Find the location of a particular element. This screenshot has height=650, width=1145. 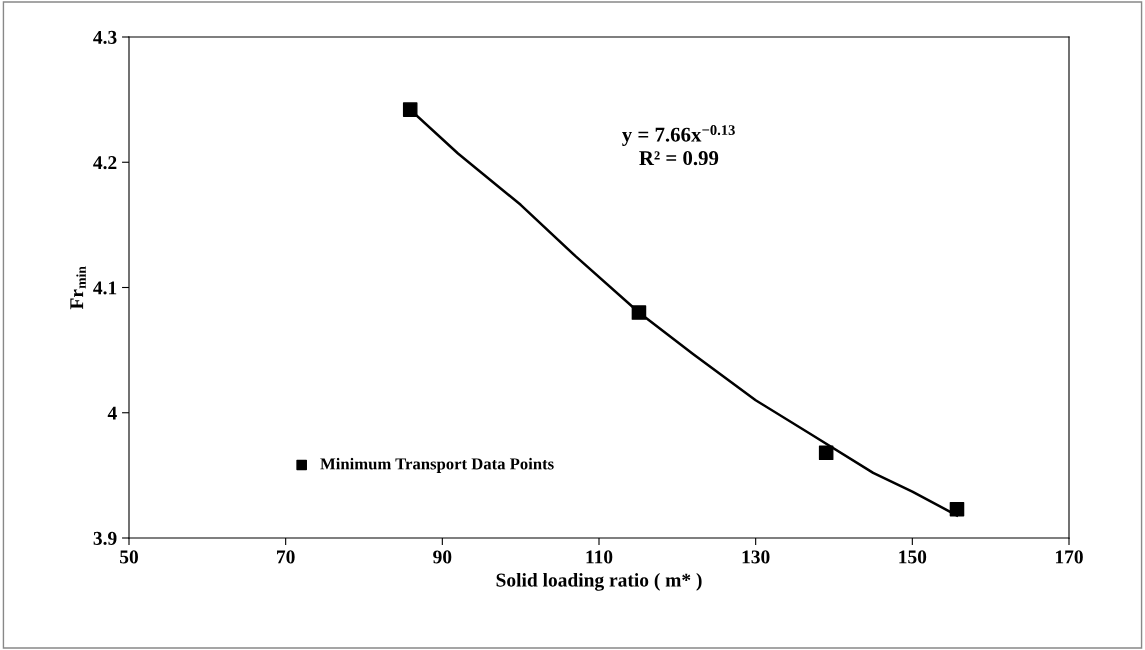

x-axis-title: Solid loading ratio ( m* ) is located at coordinates (599, 581).